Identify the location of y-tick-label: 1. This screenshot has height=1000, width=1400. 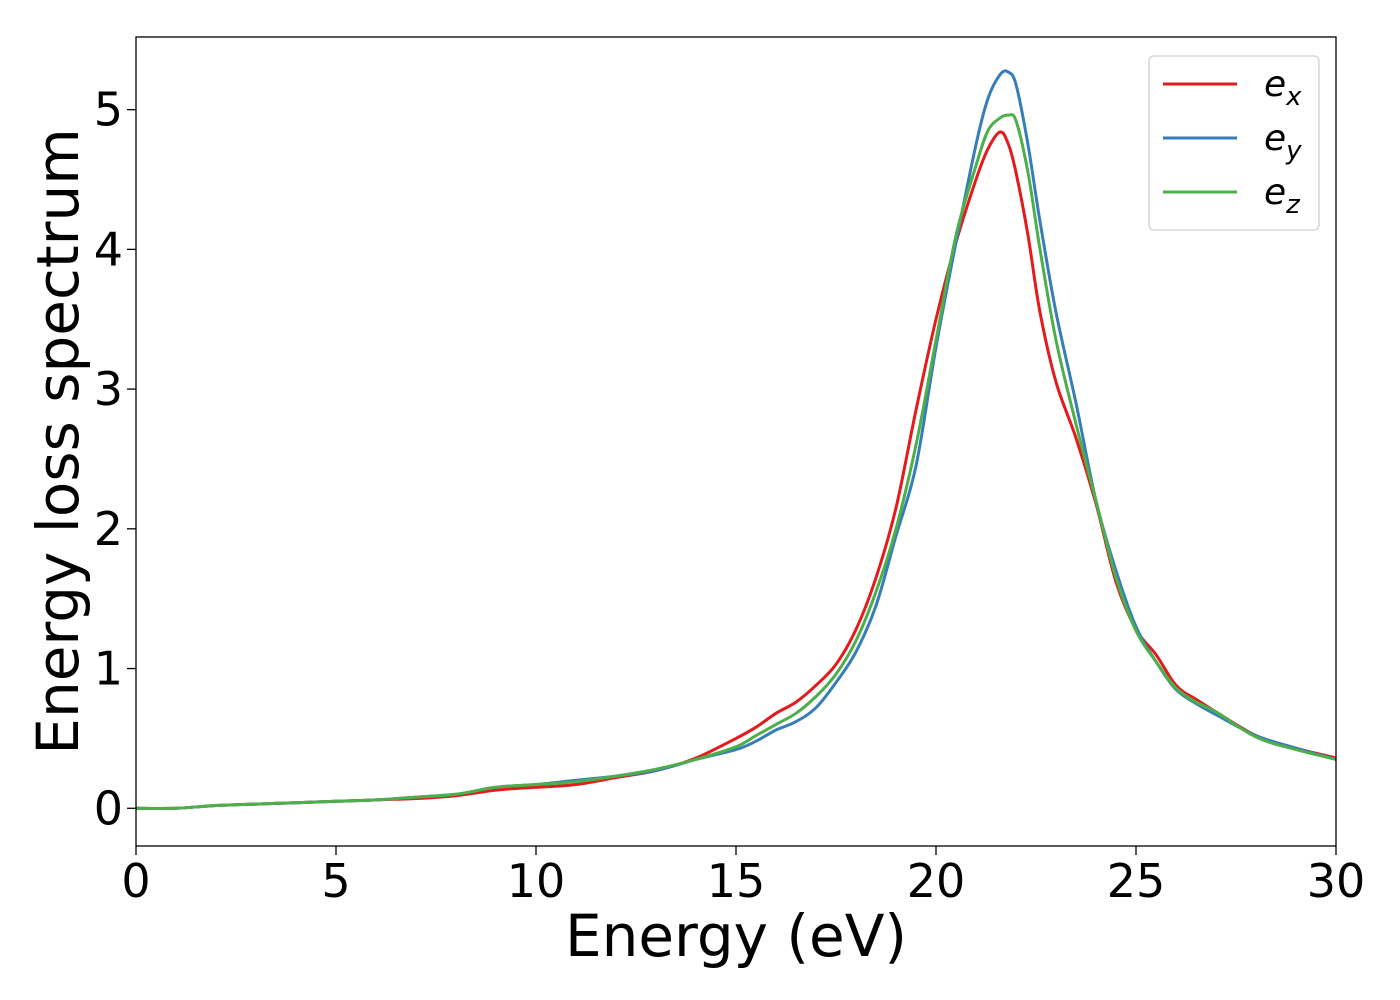
(108, 669).